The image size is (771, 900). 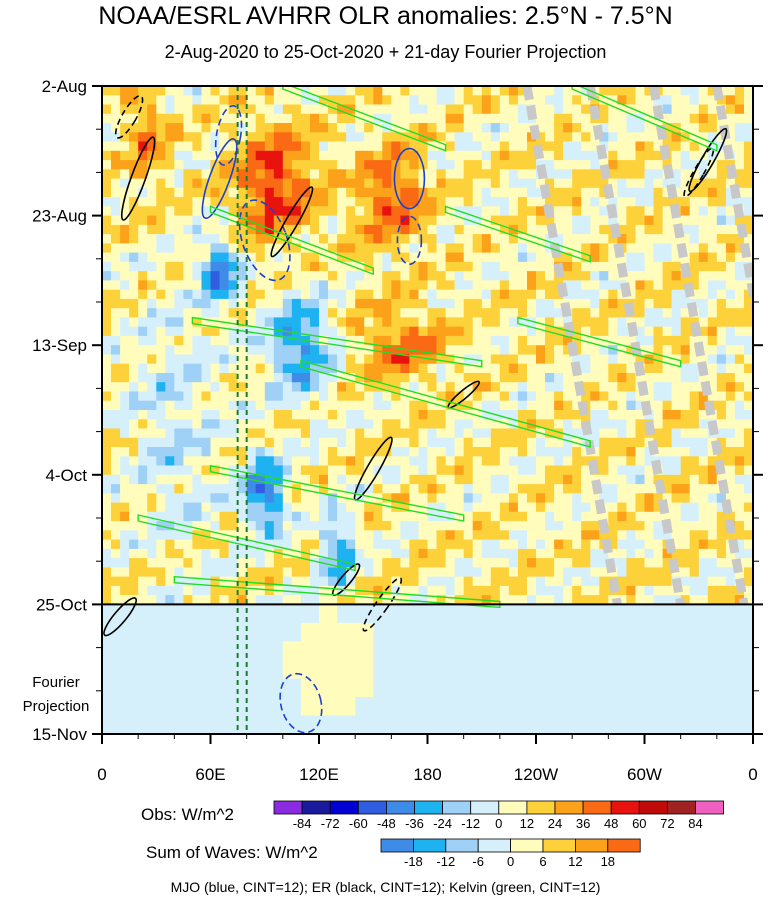 I want to click on fourier-label-line1: Fourier, so click(x=56, y=682).